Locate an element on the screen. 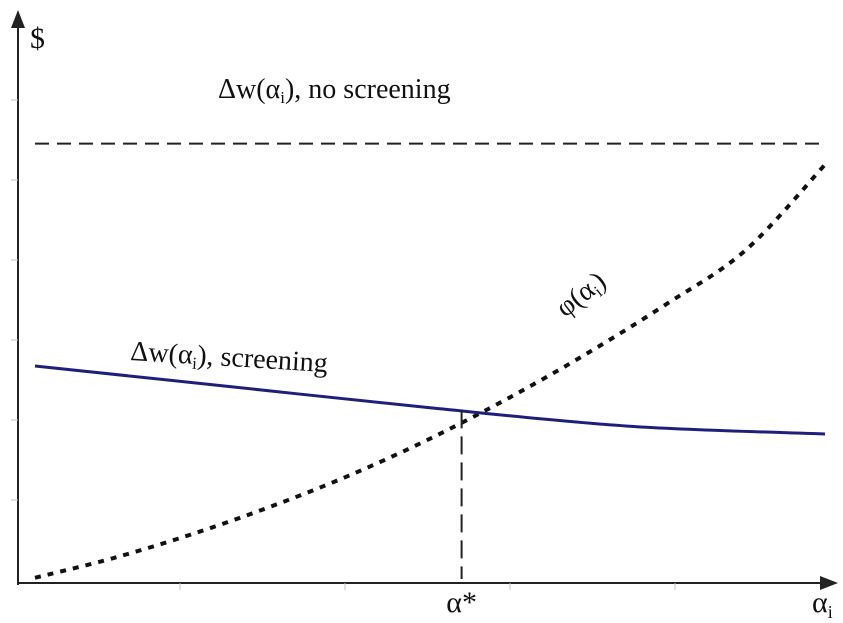 This screenshot has height=623, width=843. label-no-screening: Δw(αi), no screening is located at coordinates (334, 90).